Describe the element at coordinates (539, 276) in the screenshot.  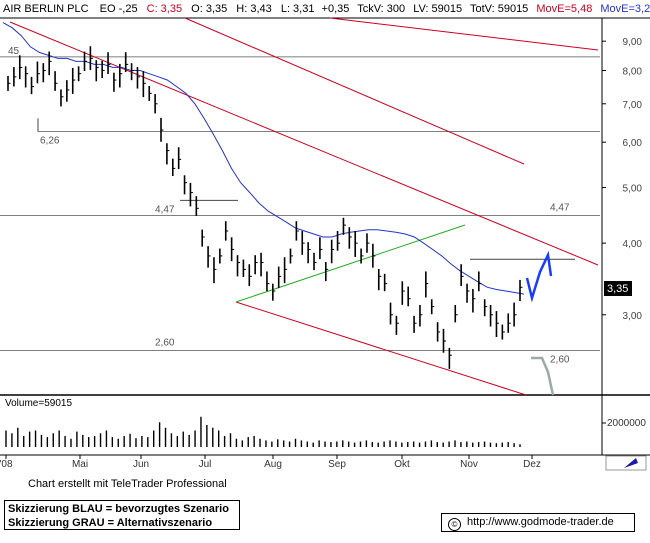
I see `blue-scenario-arrow` at that location.